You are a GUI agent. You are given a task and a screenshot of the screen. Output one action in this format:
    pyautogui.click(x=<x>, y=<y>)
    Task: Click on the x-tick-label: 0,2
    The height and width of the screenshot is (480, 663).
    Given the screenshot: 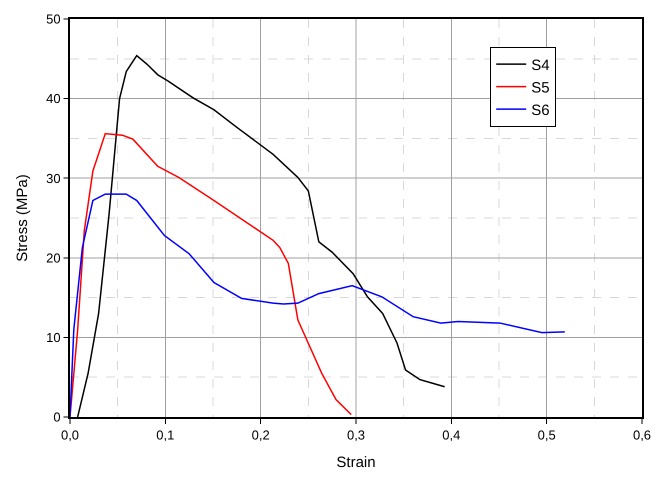 What is the action you would take?
    pyautogui.click(x=261, y=434)
    